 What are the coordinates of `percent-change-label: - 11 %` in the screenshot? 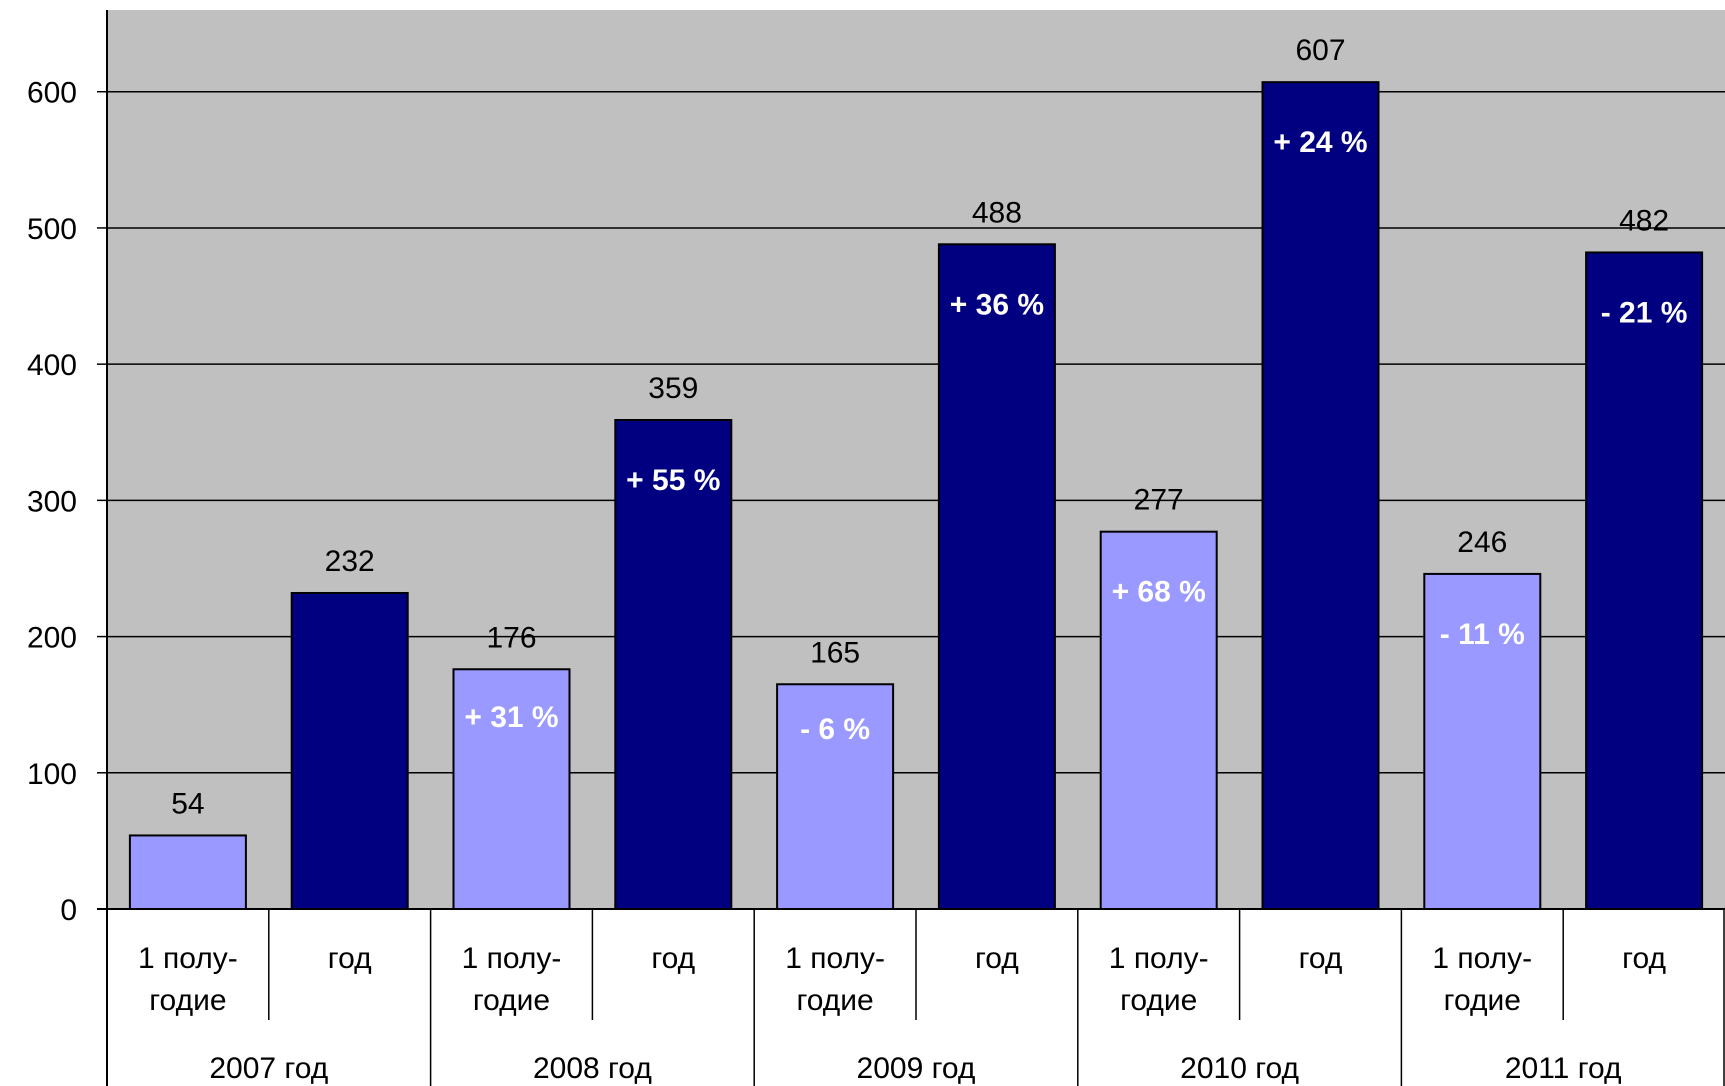 It's located at (1482, 634).